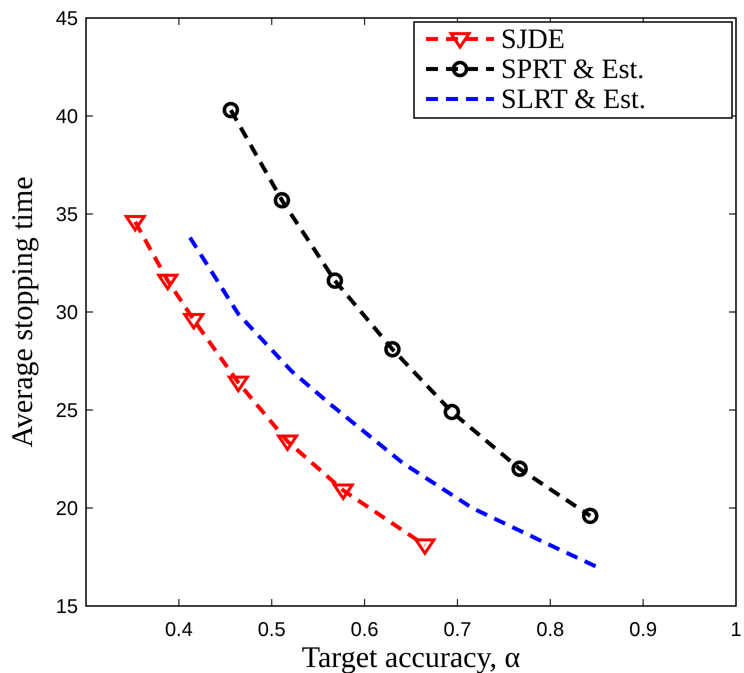 The image size is (744, 673). I want to click on x-tick-label: 0.4, so click(178, 630).